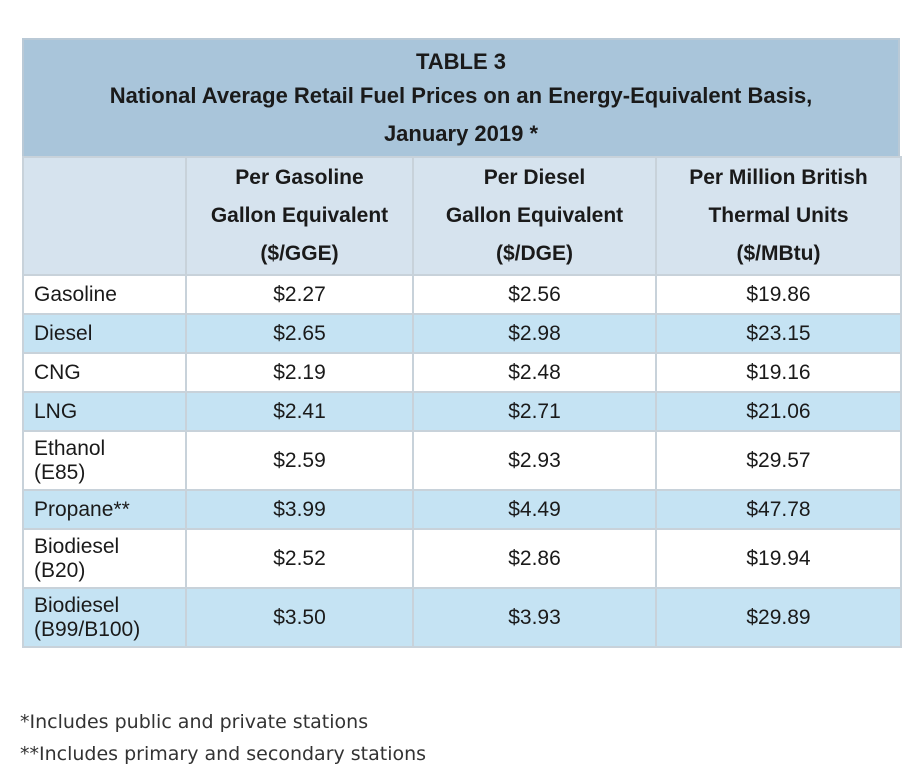 The width and height of the screenshot is (912, 774). I want to click on row-label-line2: (B20), so click(60, 570).